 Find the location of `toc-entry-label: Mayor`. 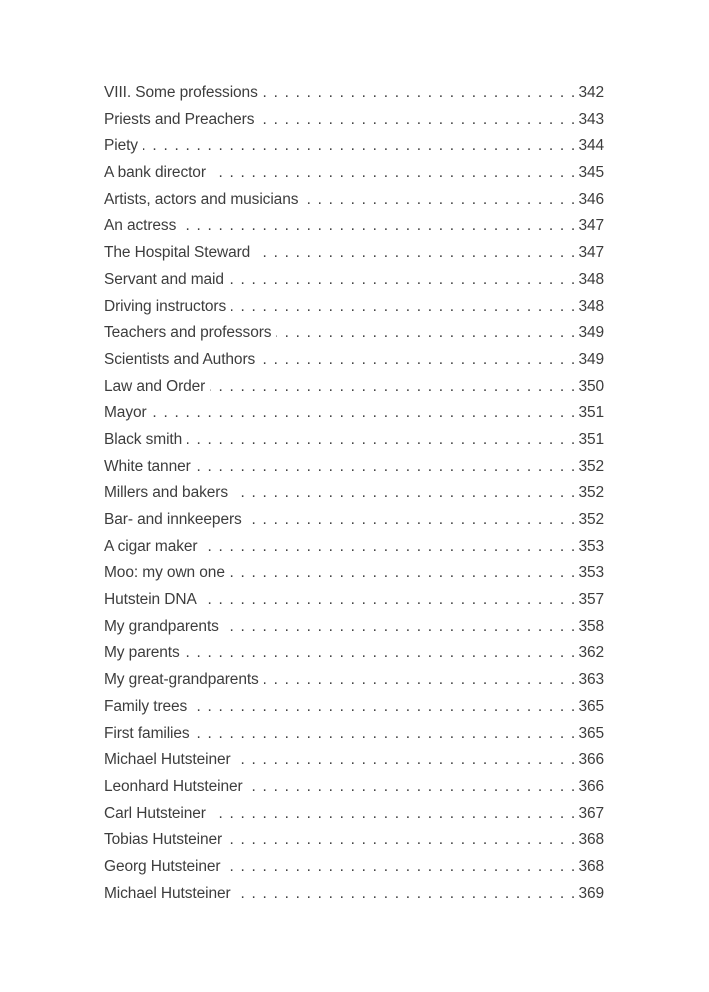

toc-entry-label: Mayor is located at coordinates (125, 413).